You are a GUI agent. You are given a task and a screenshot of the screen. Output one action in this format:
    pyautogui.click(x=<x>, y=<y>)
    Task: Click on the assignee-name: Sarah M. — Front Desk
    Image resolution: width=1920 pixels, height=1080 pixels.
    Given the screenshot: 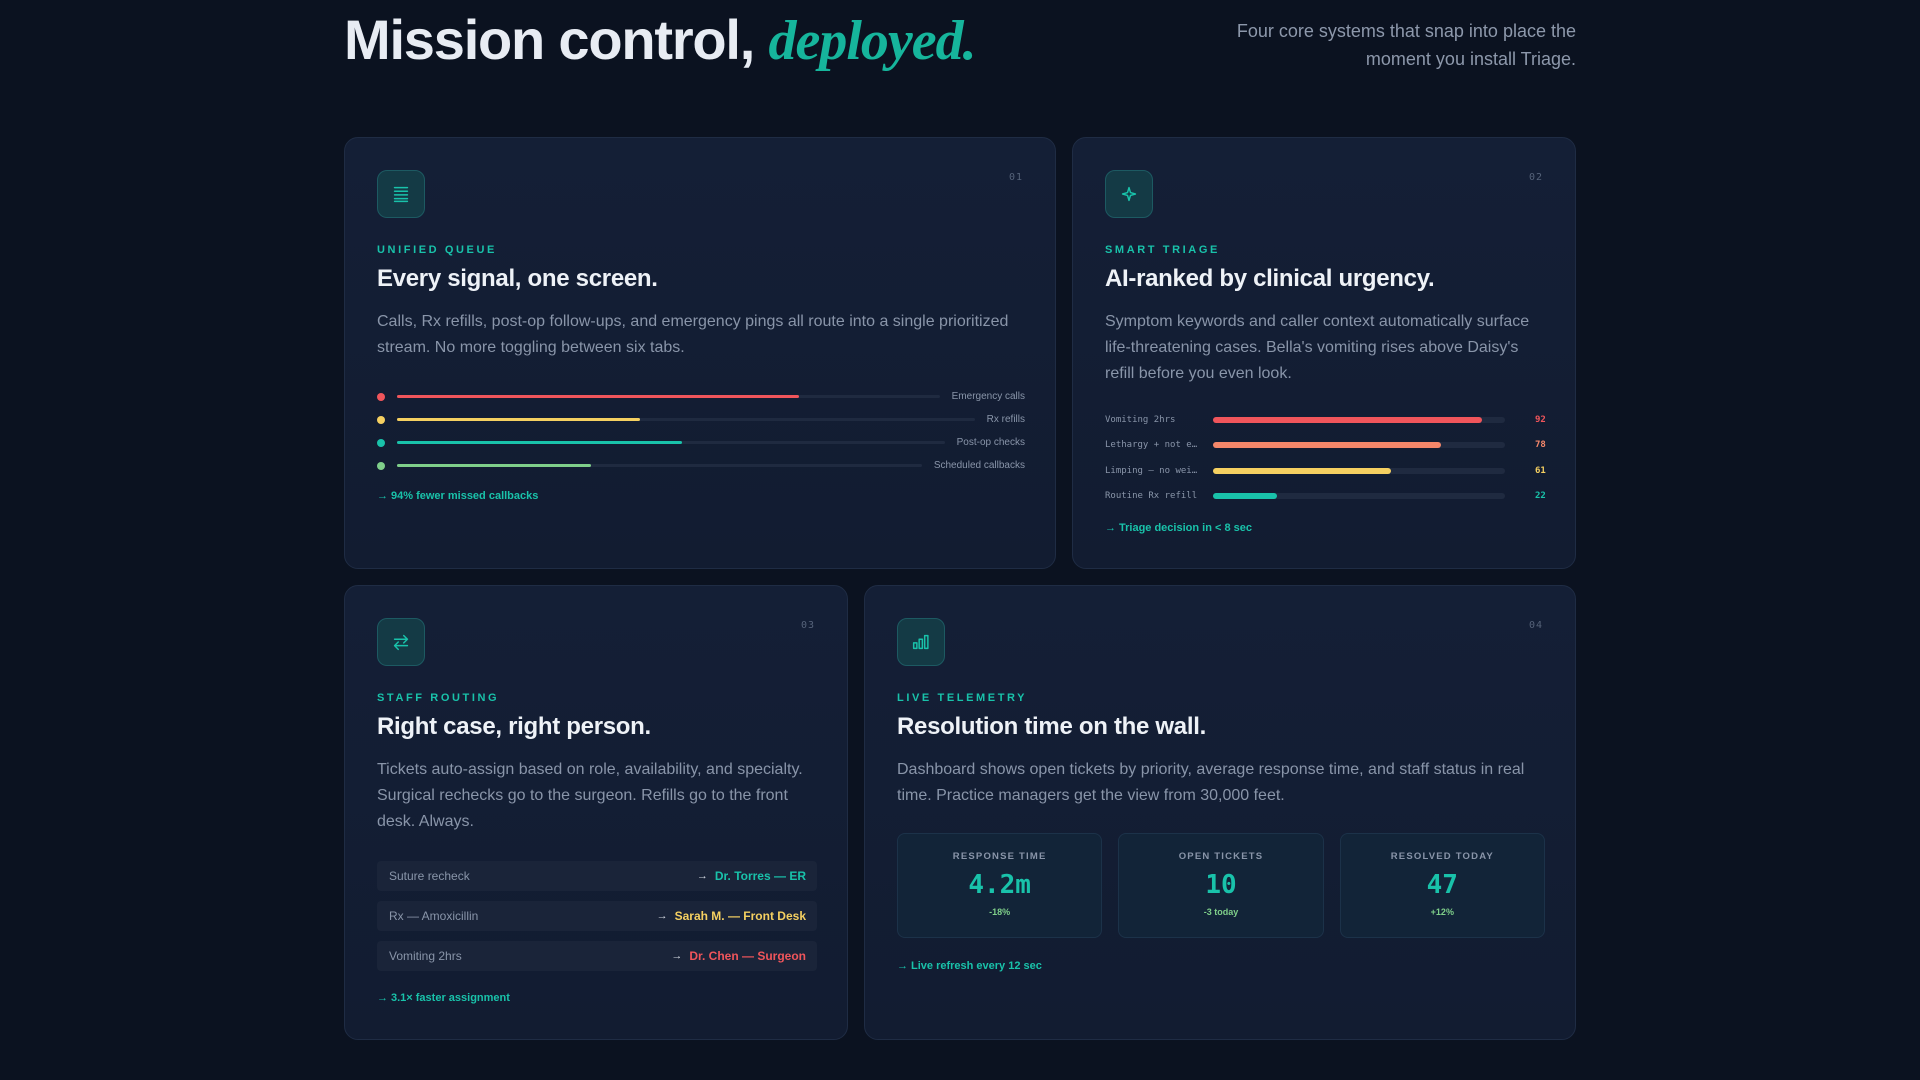 What is the action you would take?
    pyautogui.click(x=740, y=916)
    